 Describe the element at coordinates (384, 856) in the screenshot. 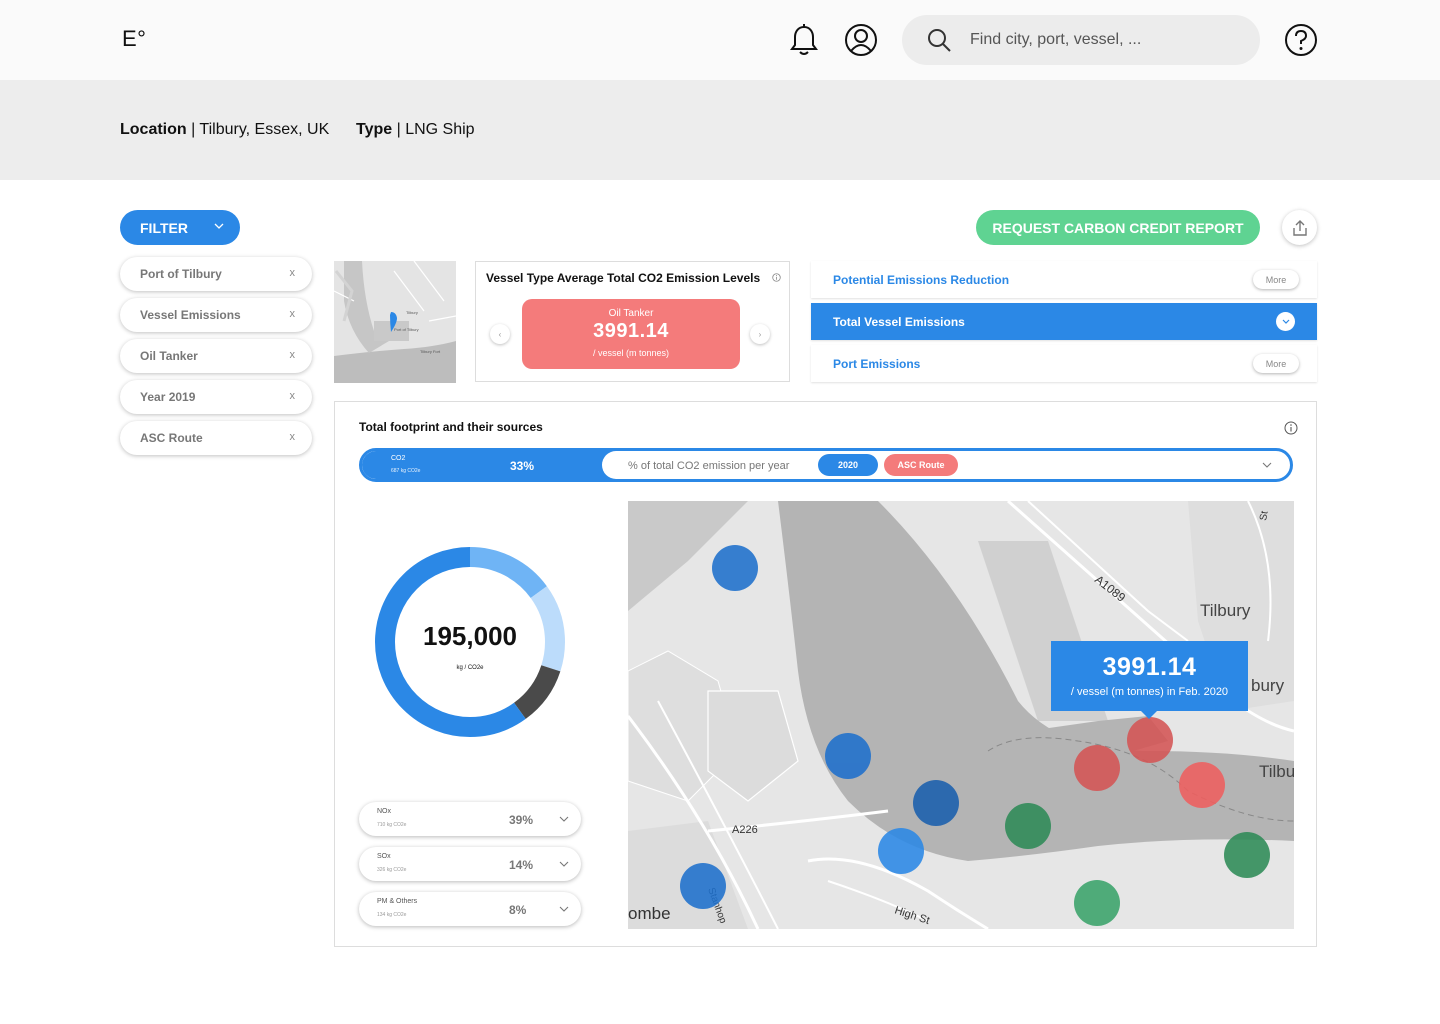

I see `stat-name: SOx` at that location.